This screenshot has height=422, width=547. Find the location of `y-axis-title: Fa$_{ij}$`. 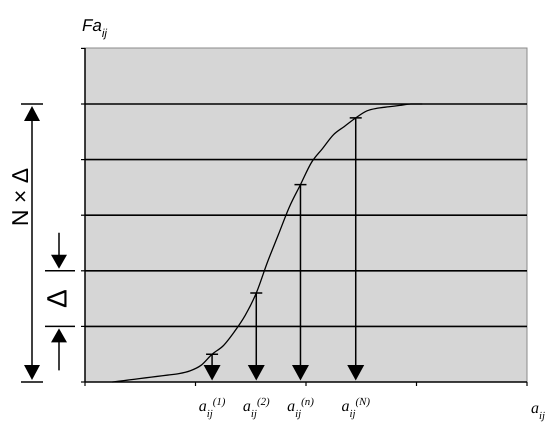

y-axis-title: Fa$_{ij}$ is located at coordinates (95, 28).